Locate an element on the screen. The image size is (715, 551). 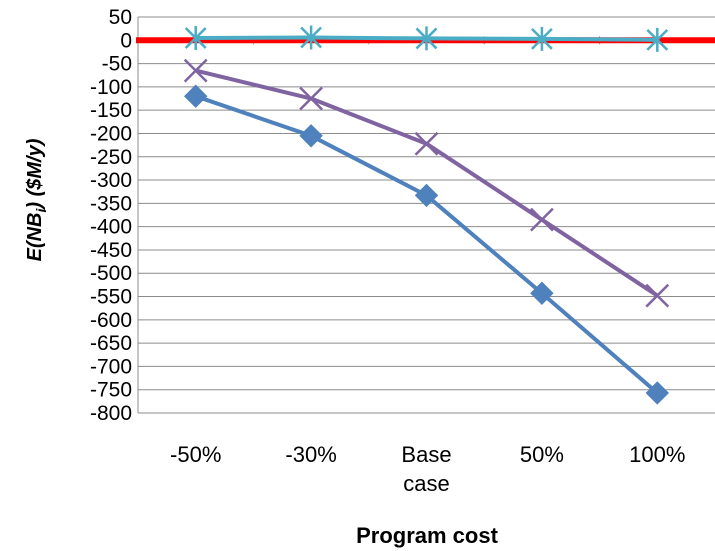
y-tick-label: 0 is located at coordinates (126, 40).